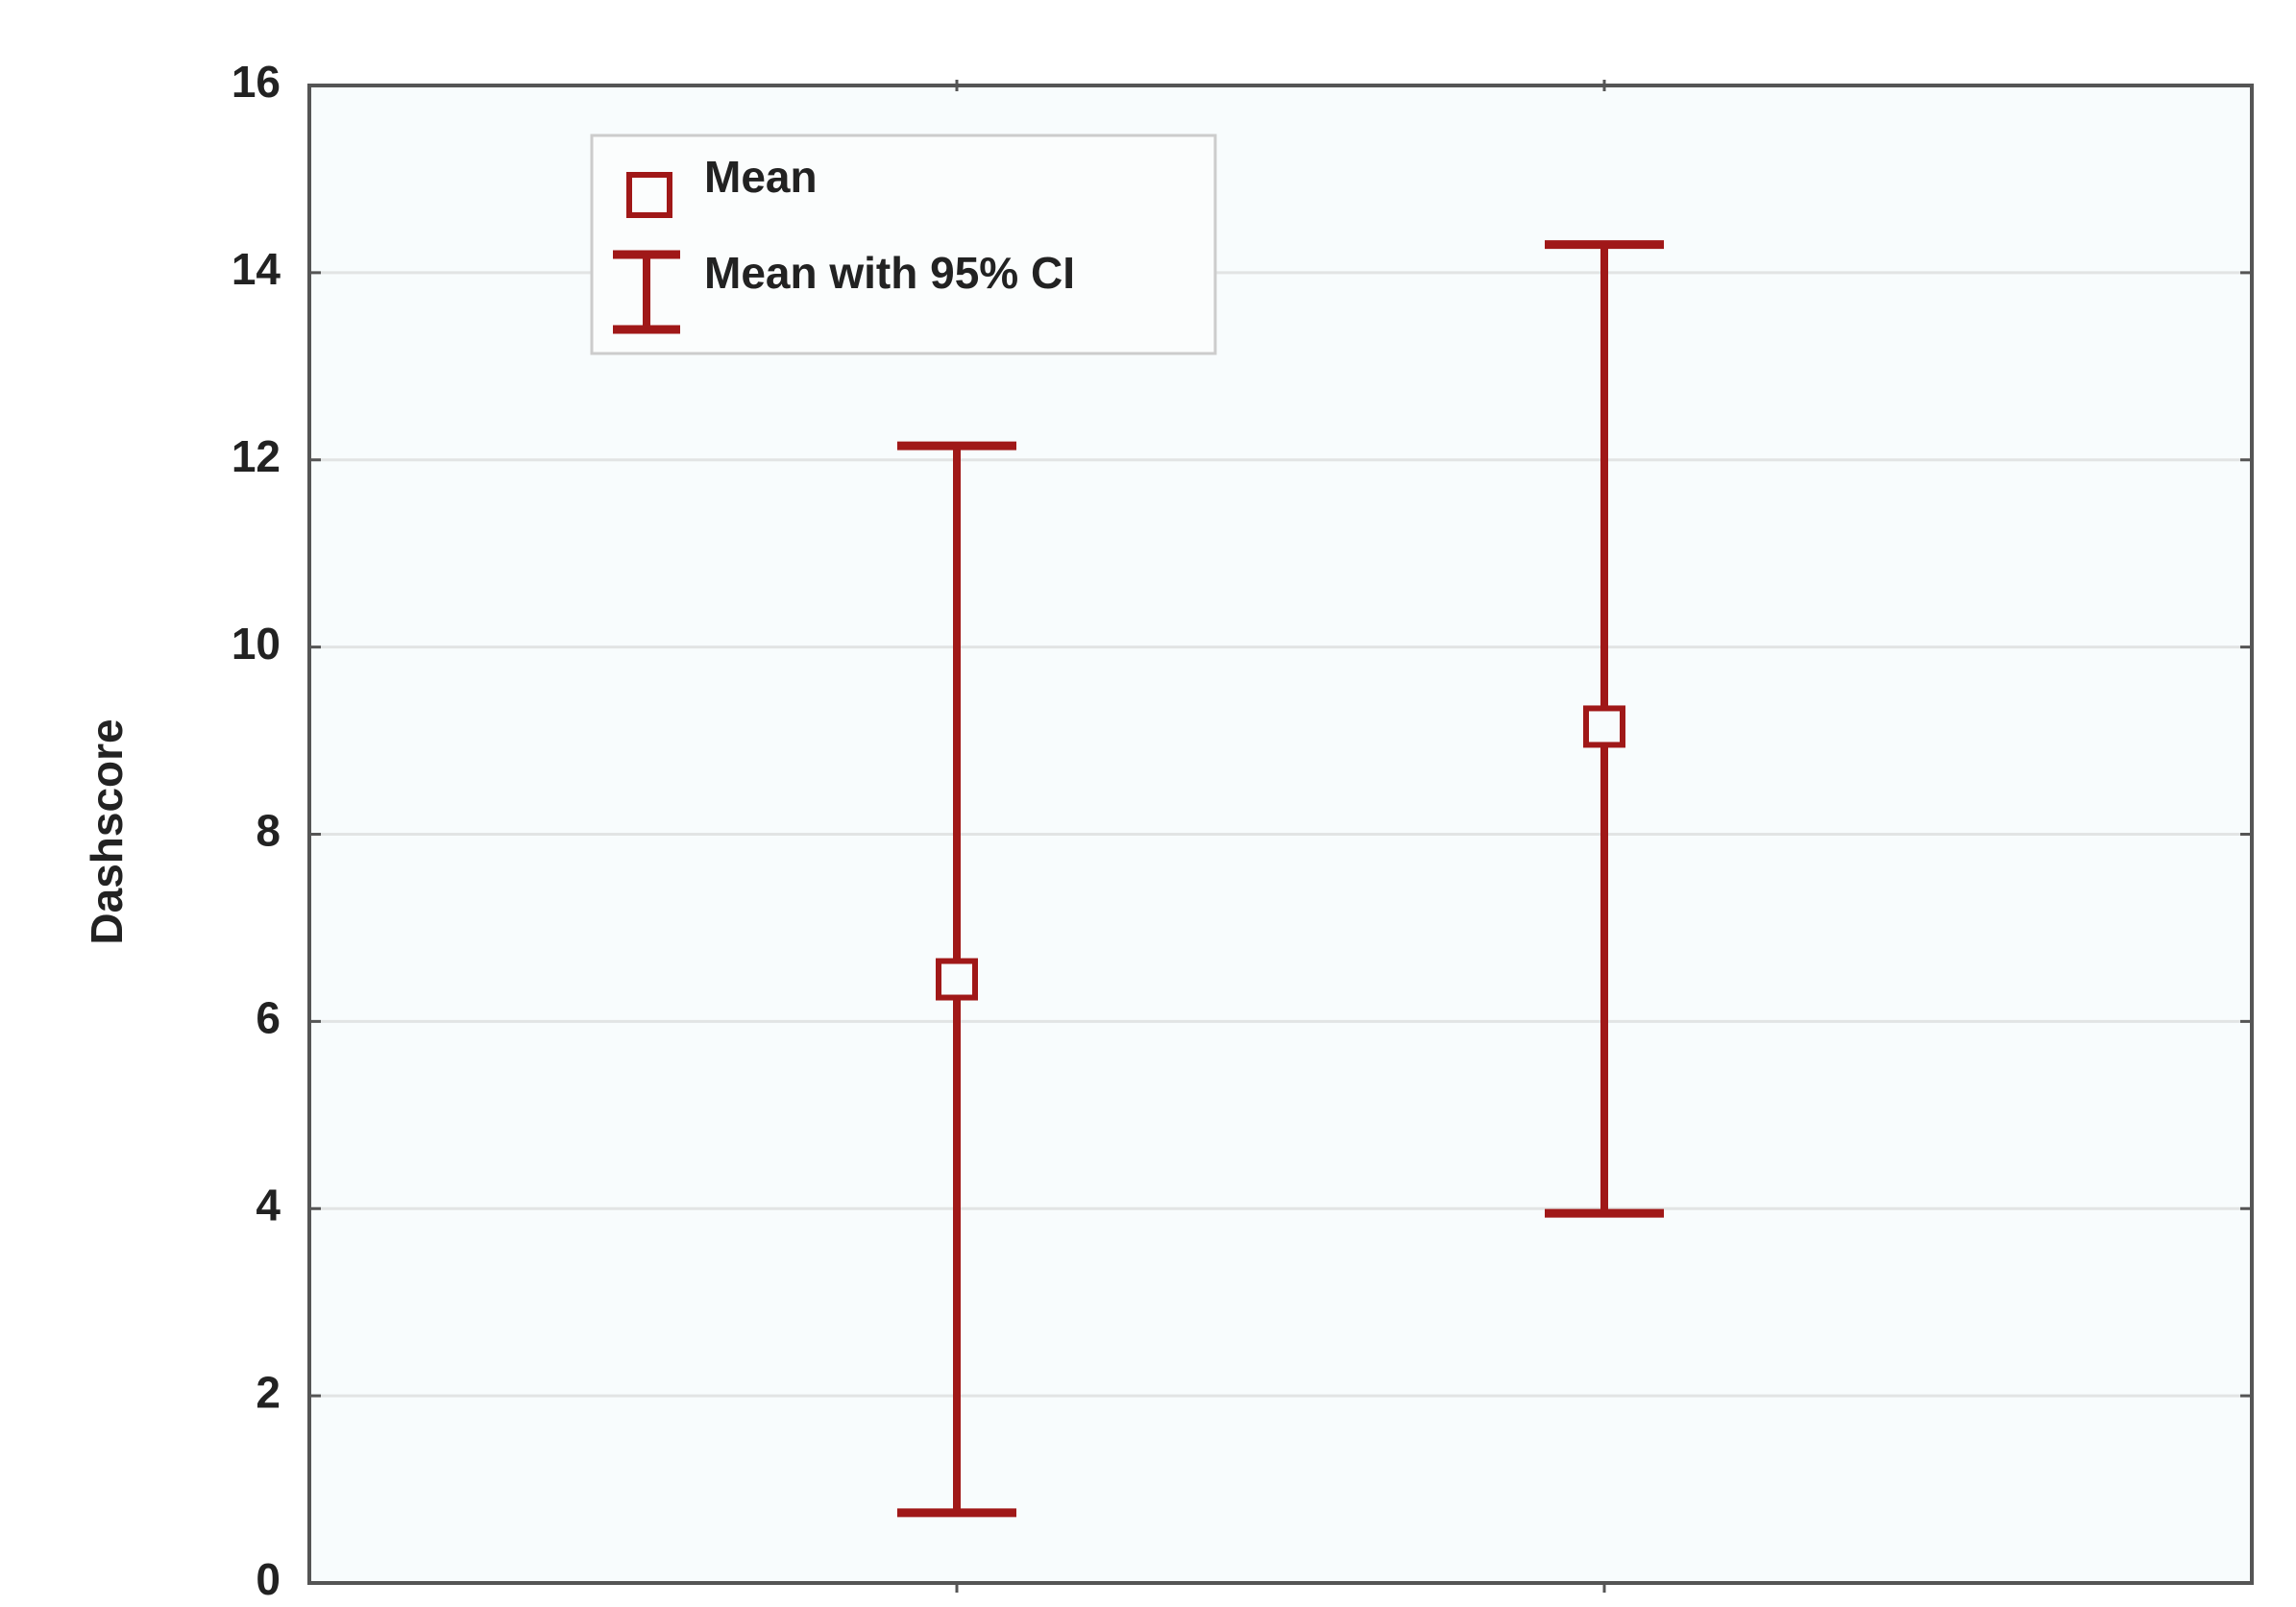 This screenshot has width=2296, height=1607. What do you see at coordinates (256, 82) in the screenshot?
I see `y-tick-label: 16` at bounding box center [256, 82].